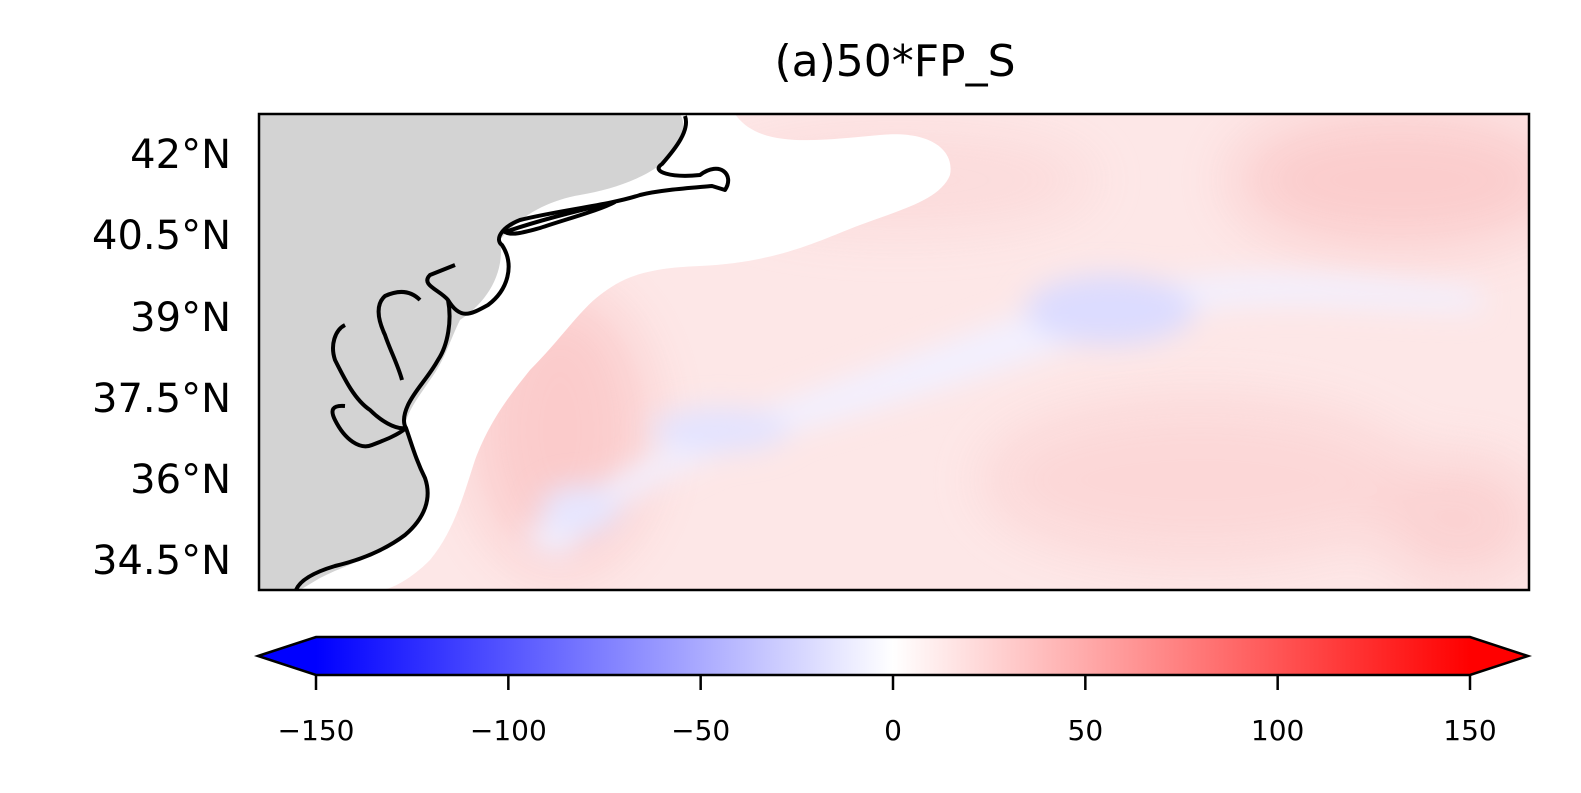 This screenshot has width=1581, height=793. Describe the element at coordinates (1085, 730) in the screenshot. I see `colorbar-tick-label: 50` at that location.